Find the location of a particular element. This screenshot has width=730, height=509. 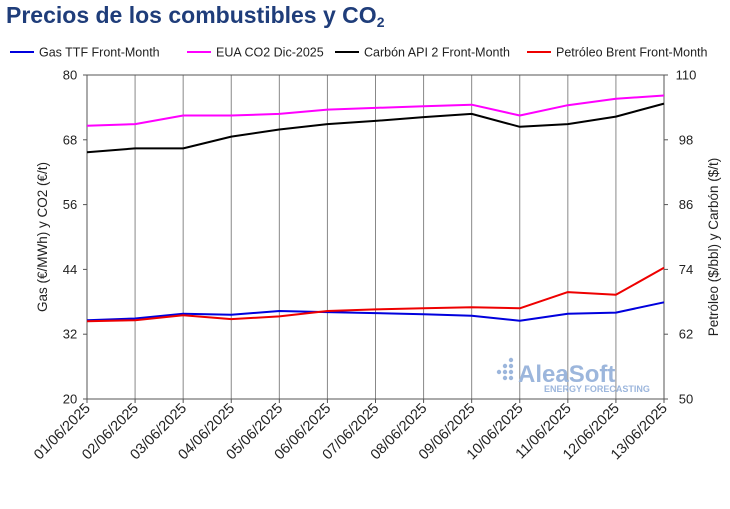

y-right-tick-label: 86 is located at coordinates (686, 204).